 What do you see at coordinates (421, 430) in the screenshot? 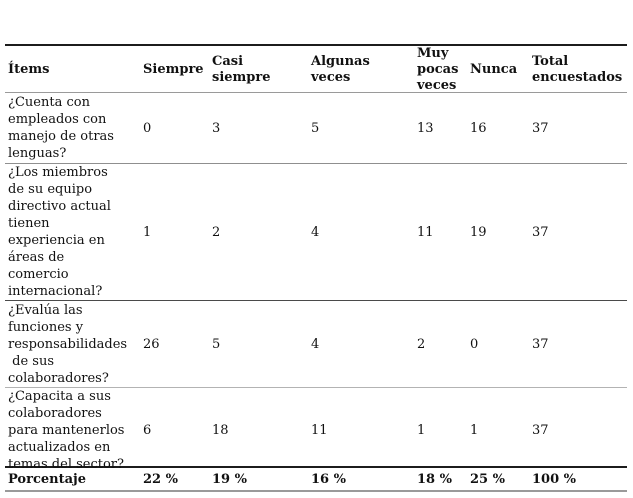
I see `value-cell-muy-pocas-veces: 1` at bounding box center [421, 430].